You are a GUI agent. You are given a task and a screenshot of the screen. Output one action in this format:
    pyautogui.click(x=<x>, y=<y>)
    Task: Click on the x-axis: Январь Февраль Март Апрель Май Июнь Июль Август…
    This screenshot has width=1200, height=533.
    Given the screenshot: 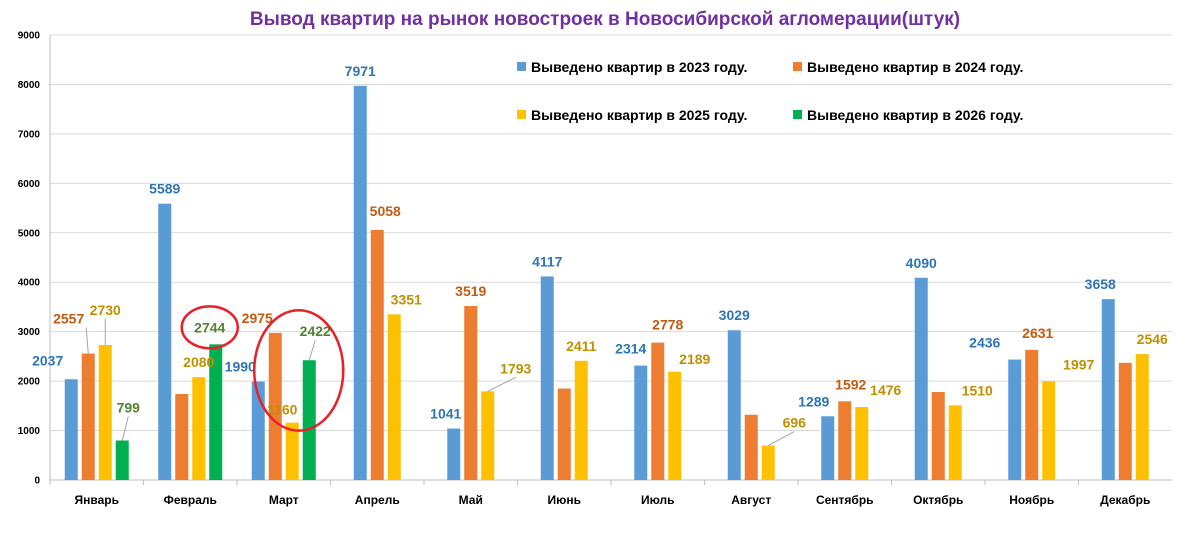 What is the action you would take?
    pyautogui.click(x=610, y=493)
    